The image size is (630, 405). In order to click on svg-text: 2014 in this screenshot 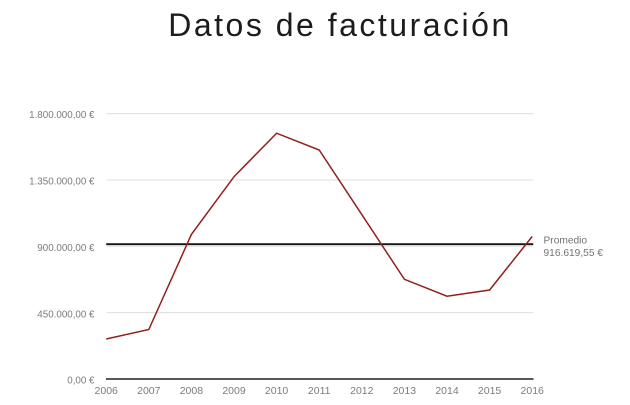, I will do `click(447, 391)`.